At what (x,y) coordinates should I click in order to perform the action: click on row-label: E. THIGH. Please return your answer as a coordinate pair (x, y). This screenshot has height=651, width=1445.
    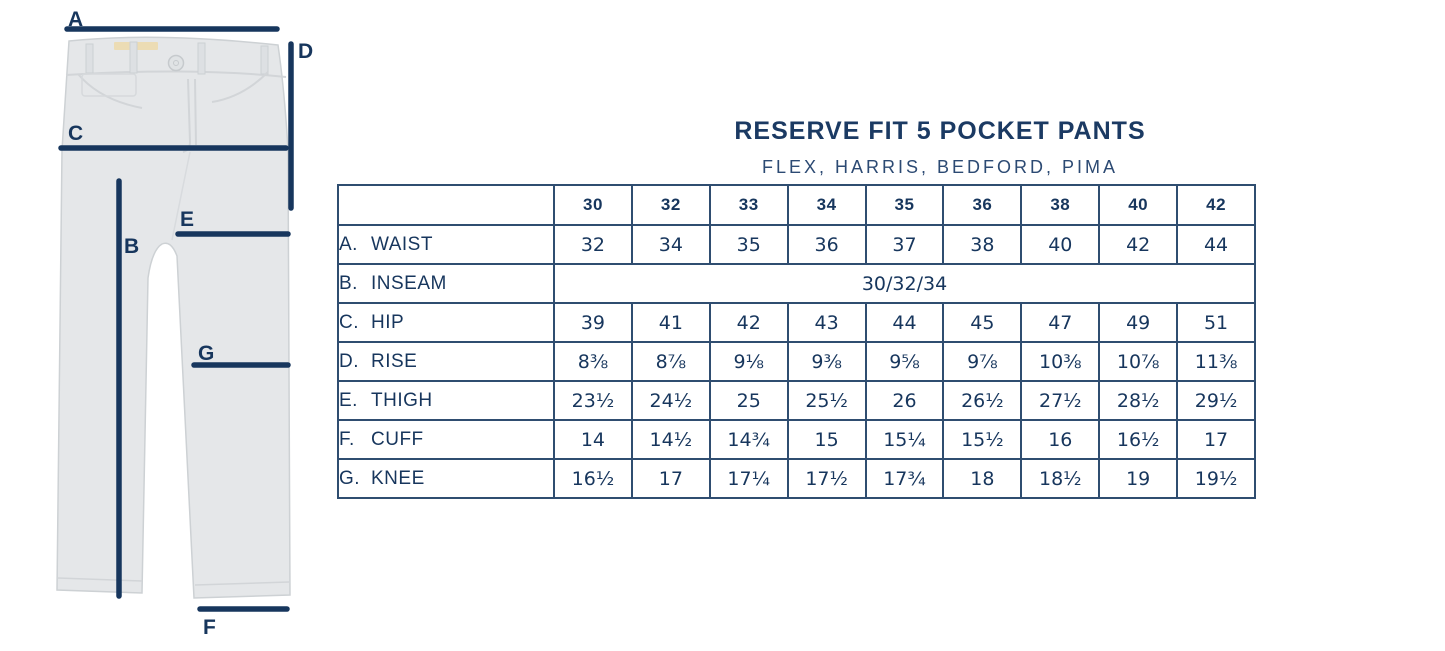
    Looking at the image, I should click on (446, 400).